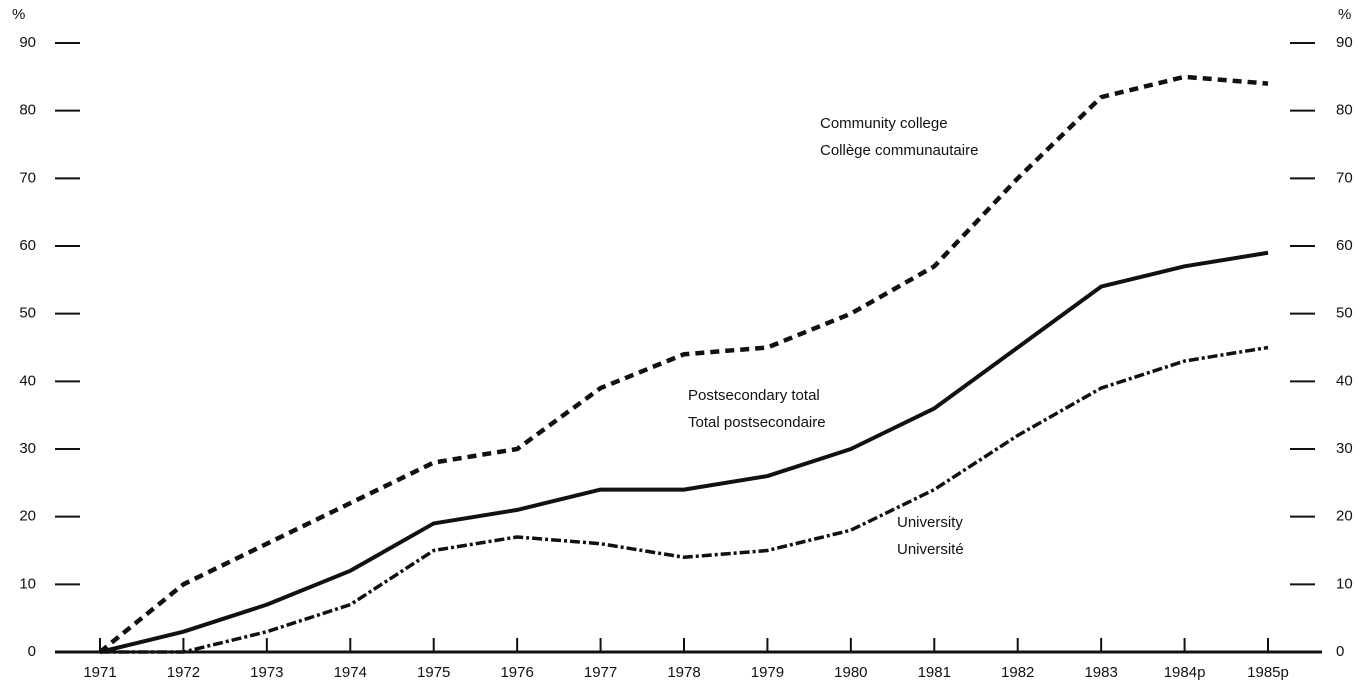 The width and height of the screenshot is (1359, 684). What do you see at coordinates (1344, 516) in the screenshot?
I see `y2-tick-label: 20` at bounding box center [1344, 516].